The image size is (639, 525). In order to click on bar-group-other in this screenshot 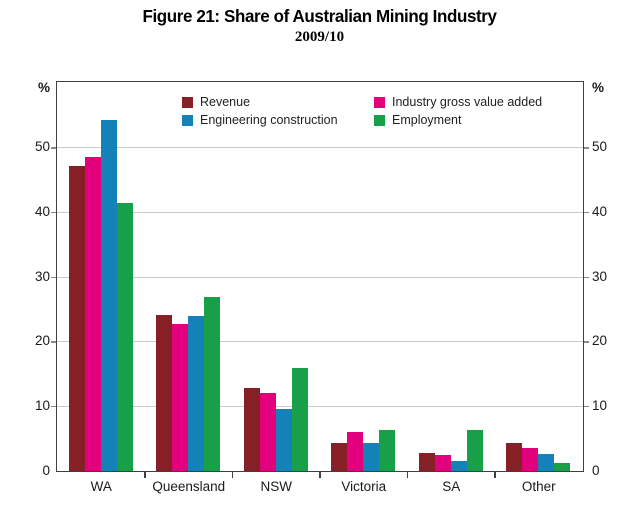, I will do `click(539, 457)`.